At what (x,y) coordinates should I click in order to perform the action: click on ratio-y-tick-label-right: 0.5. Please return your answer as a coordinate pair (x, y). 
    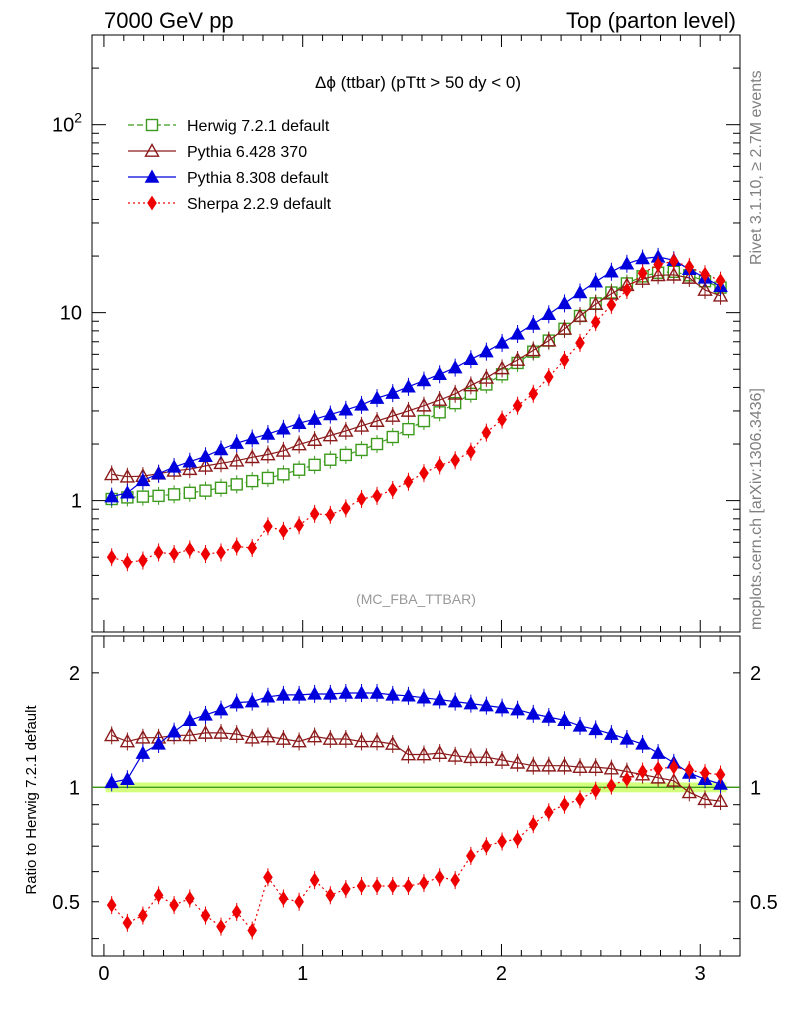
    Looking at the image, I should click on (764, 903).